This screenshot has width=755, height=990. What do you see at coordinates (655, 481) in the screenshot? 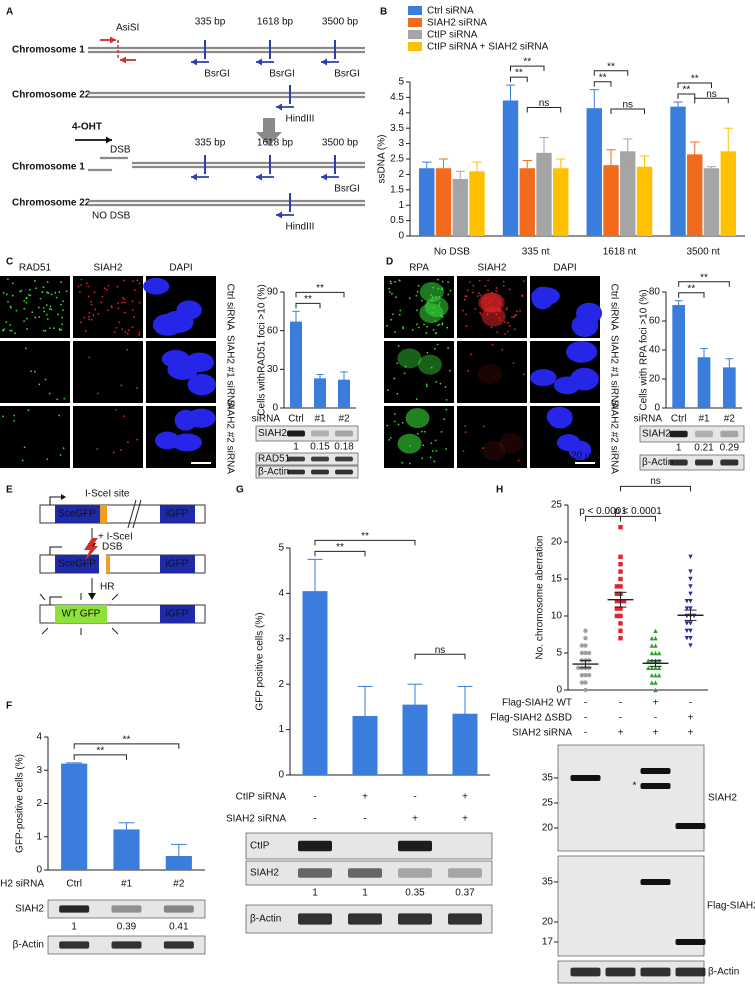
I see `significance-label: ns` at bounding box center [655, 481].